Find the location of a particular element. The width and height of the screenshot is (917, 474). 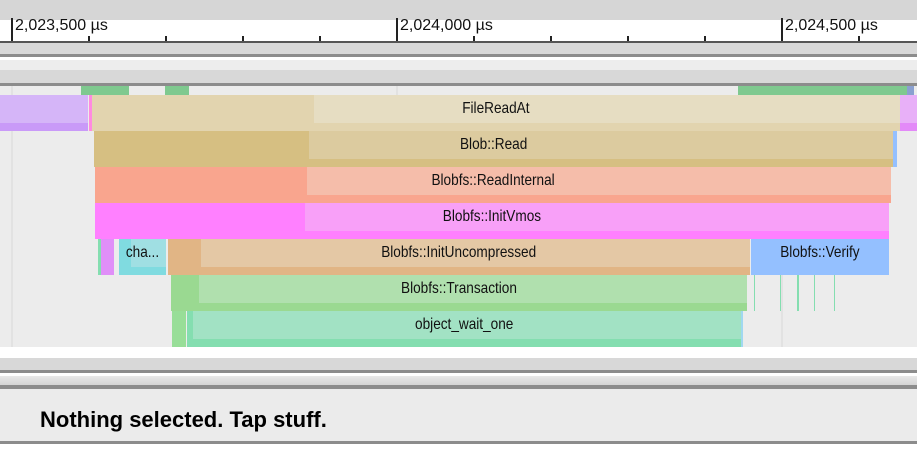

panel-resize-handle is located at coordinates (458, 382).